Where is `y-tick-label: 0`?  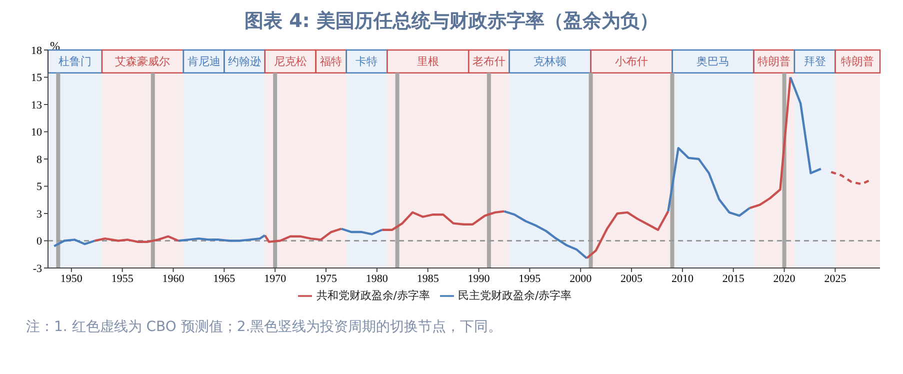 y-tick-label: 0 is located at coordinates (39, 242).